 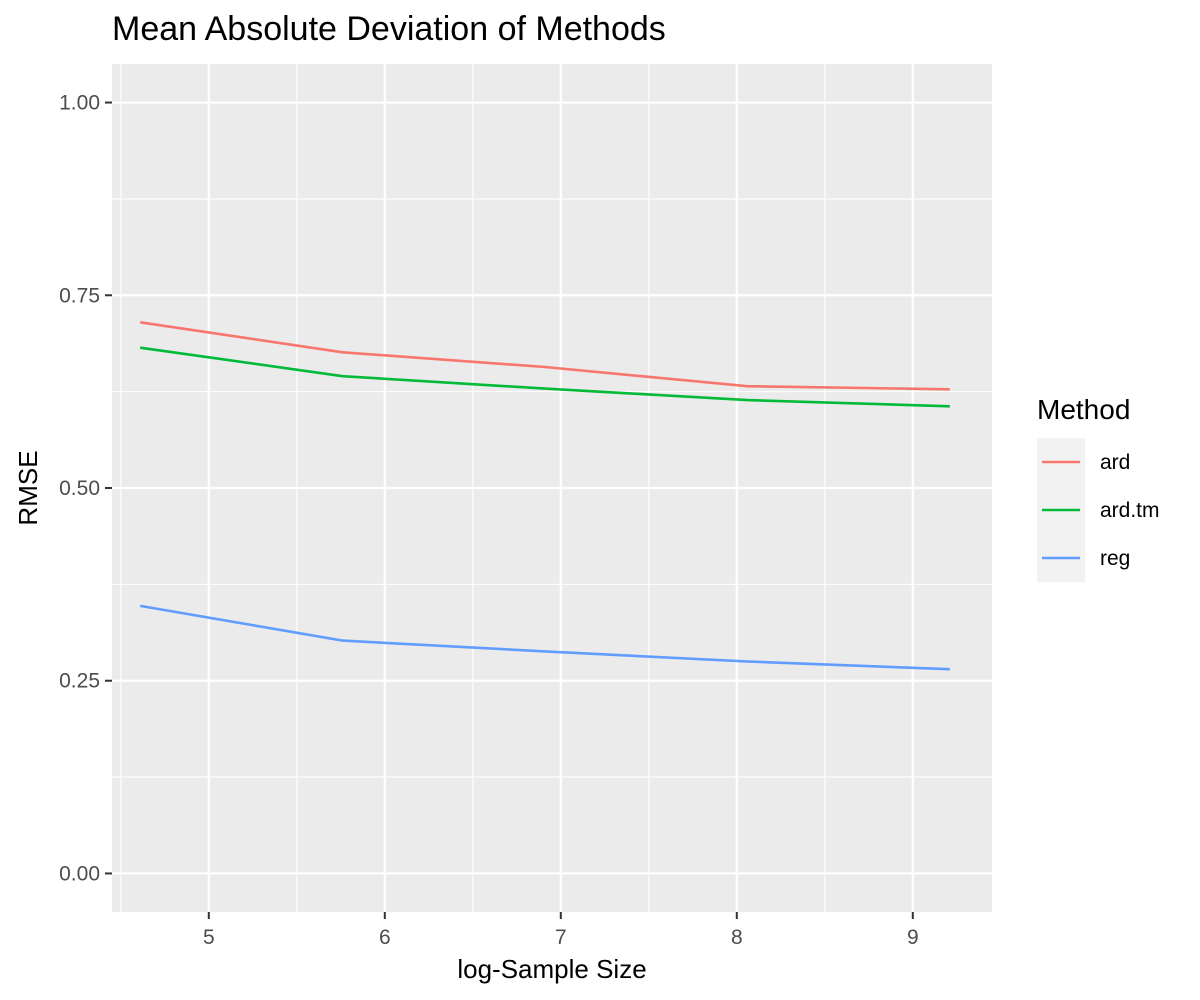 I want to click on legend-label-reg: reg, so click(x=1115, y=558).